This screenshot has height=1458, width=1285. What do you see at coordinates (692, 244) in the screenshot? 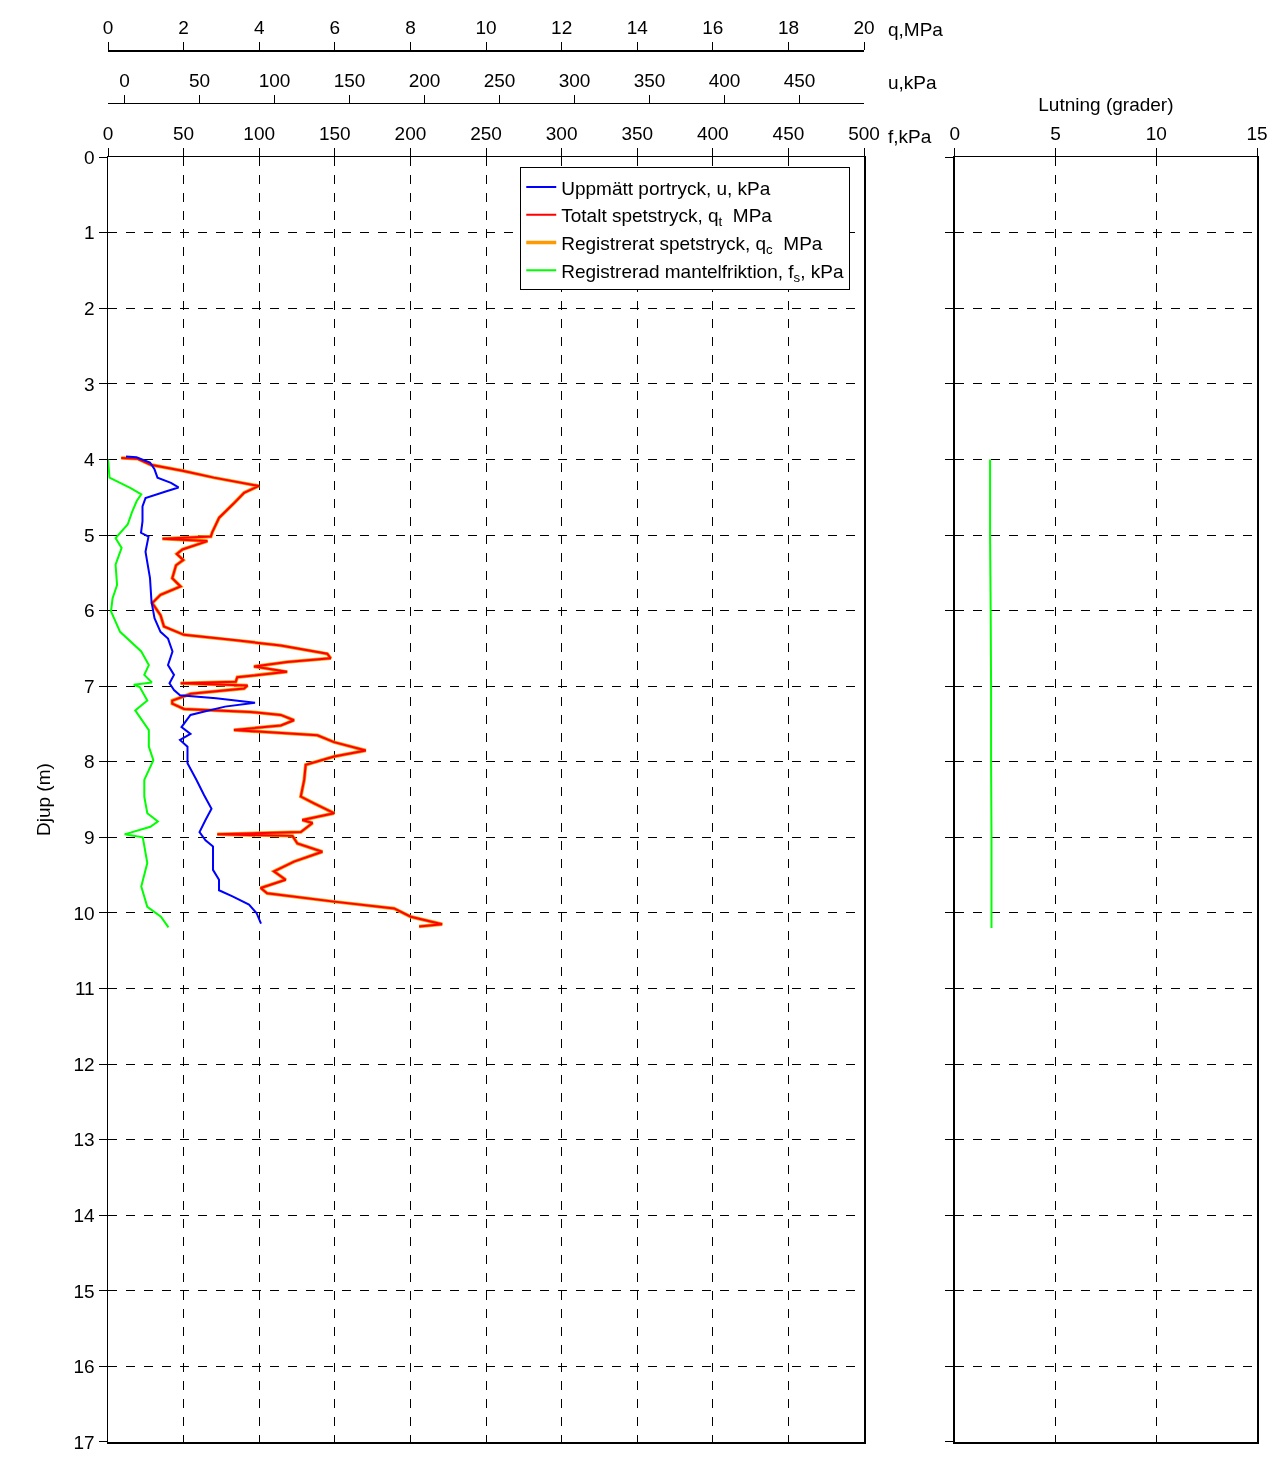
I see `legend-label: Registrerat spetstryck, q$_{c}$ MPa` at bounding box center [692, 244].